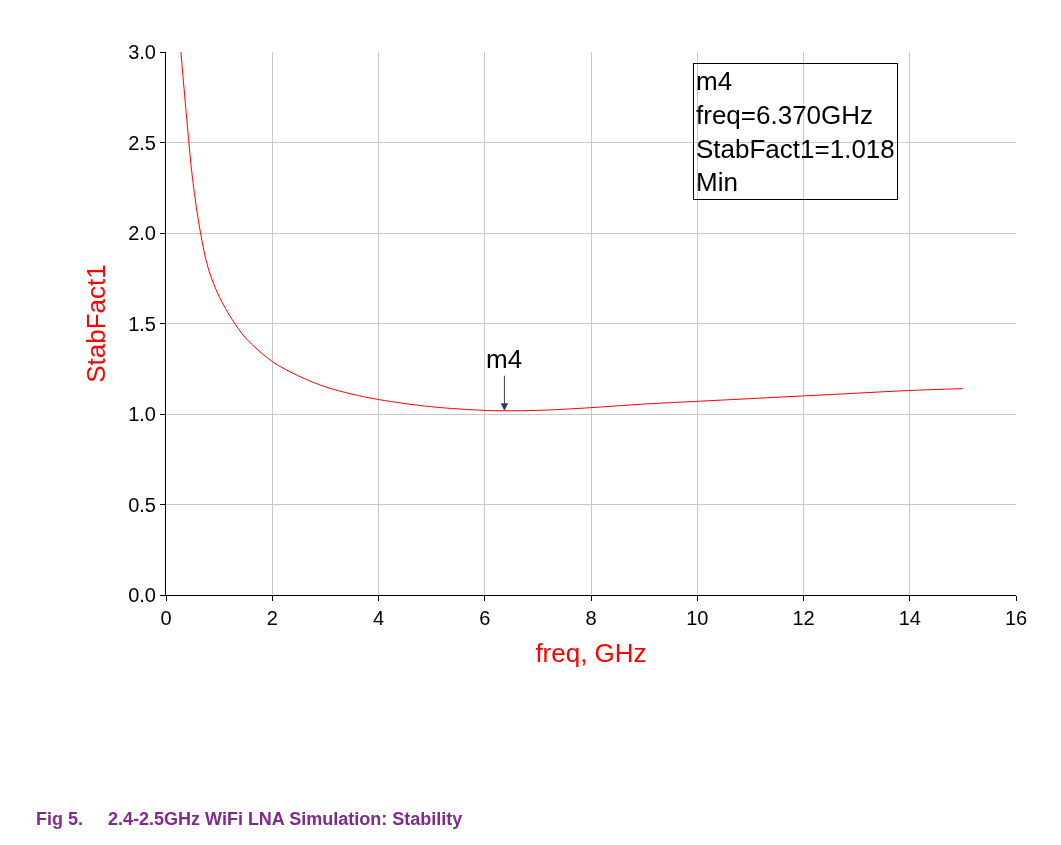 The height and width of the screenshot is (845, 1061). I want to click on y-tick-label: 1.0, so click(142, 414).